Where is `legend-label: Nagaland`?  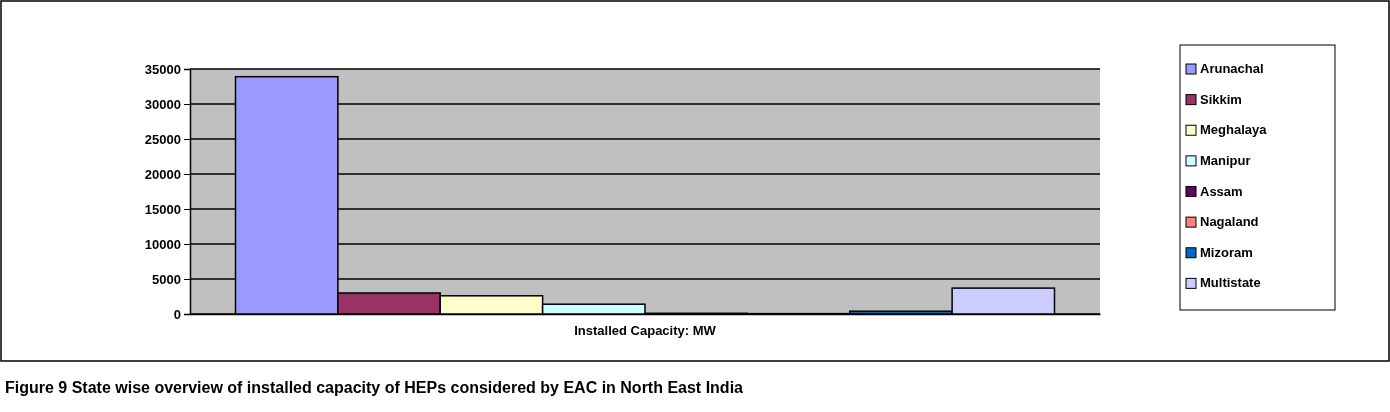 legend-label: Nagaland is located at coordinates (1229, 222).